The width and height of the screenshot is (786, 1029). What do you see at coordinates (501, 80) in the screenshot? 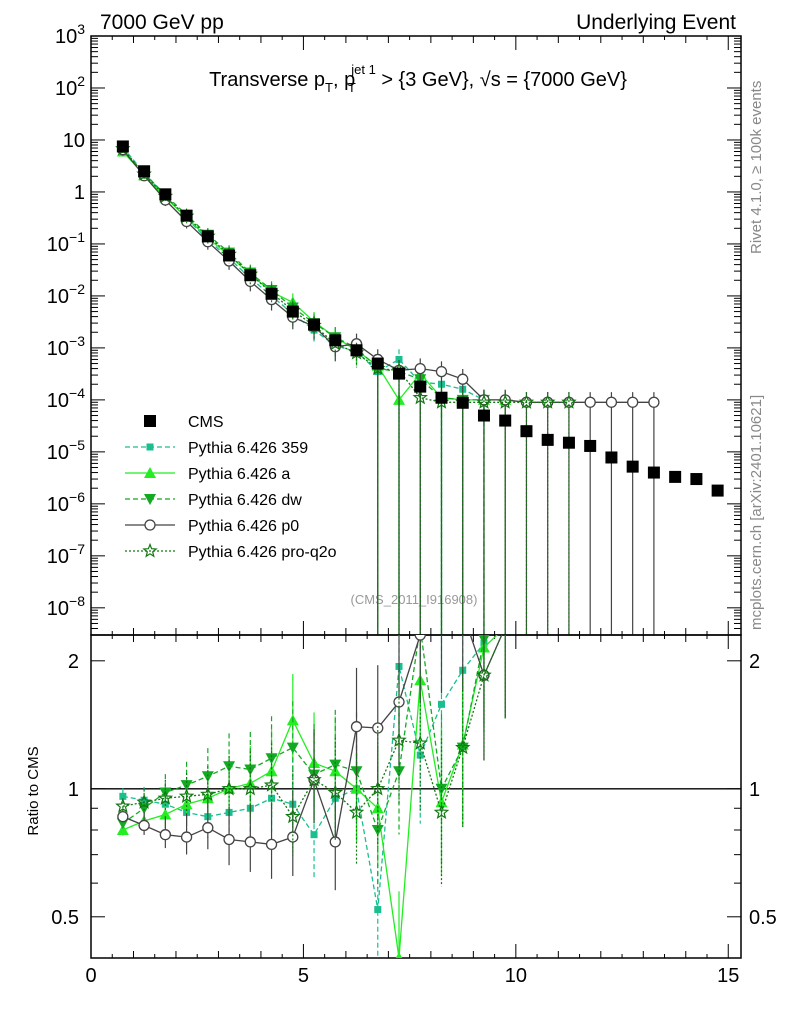
I see `title-tail: > {3 GeV}, √s = {7000 GeV}` at bounding box center [501, 80].